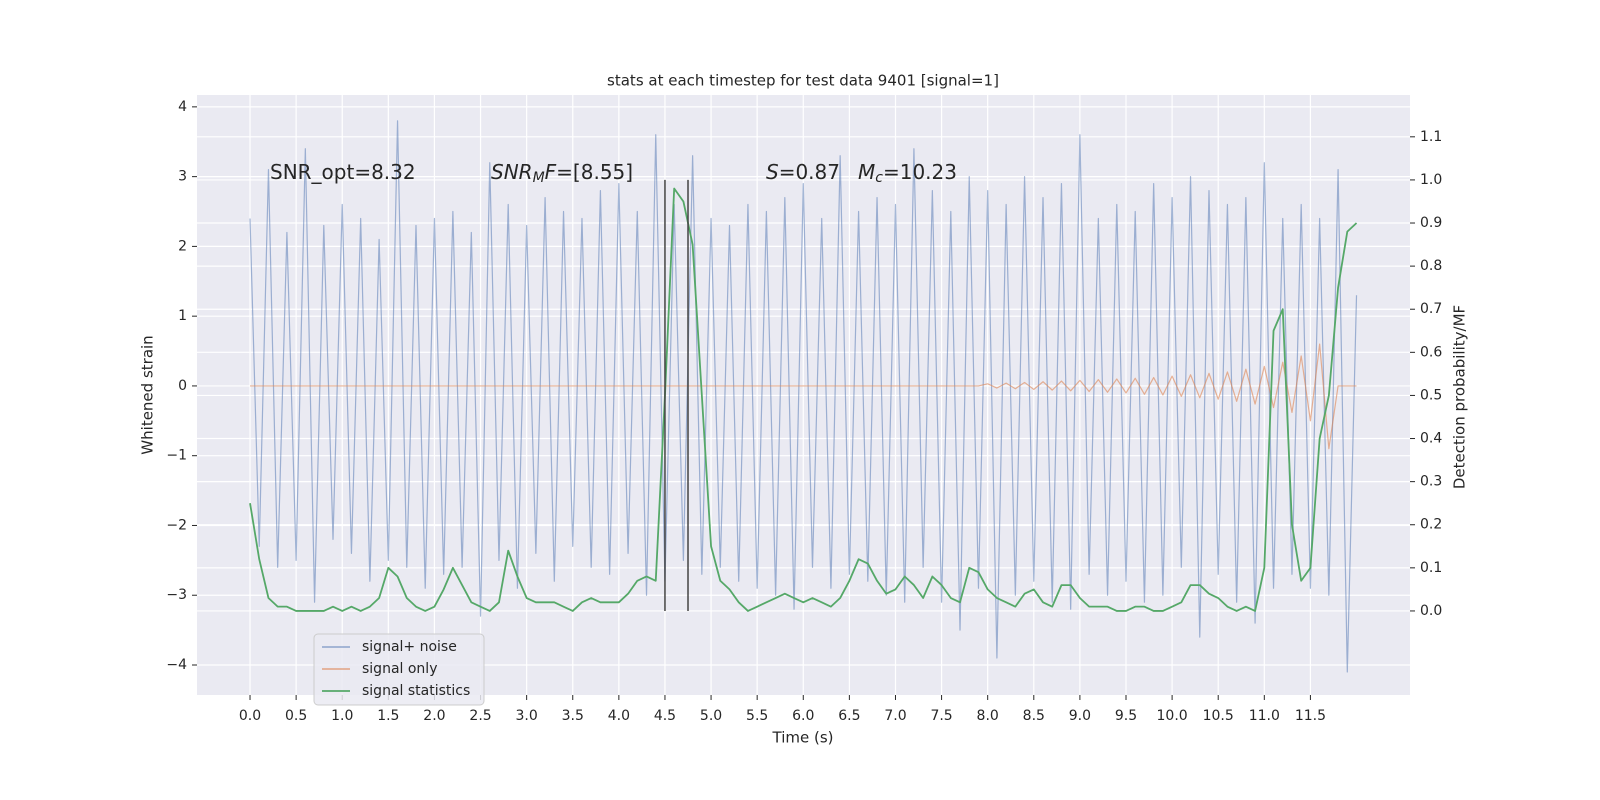  What do you see at coordinates (176, 525) in the screenshot?
I see `y-tick-label: −2` at bounding box center [176, 525].